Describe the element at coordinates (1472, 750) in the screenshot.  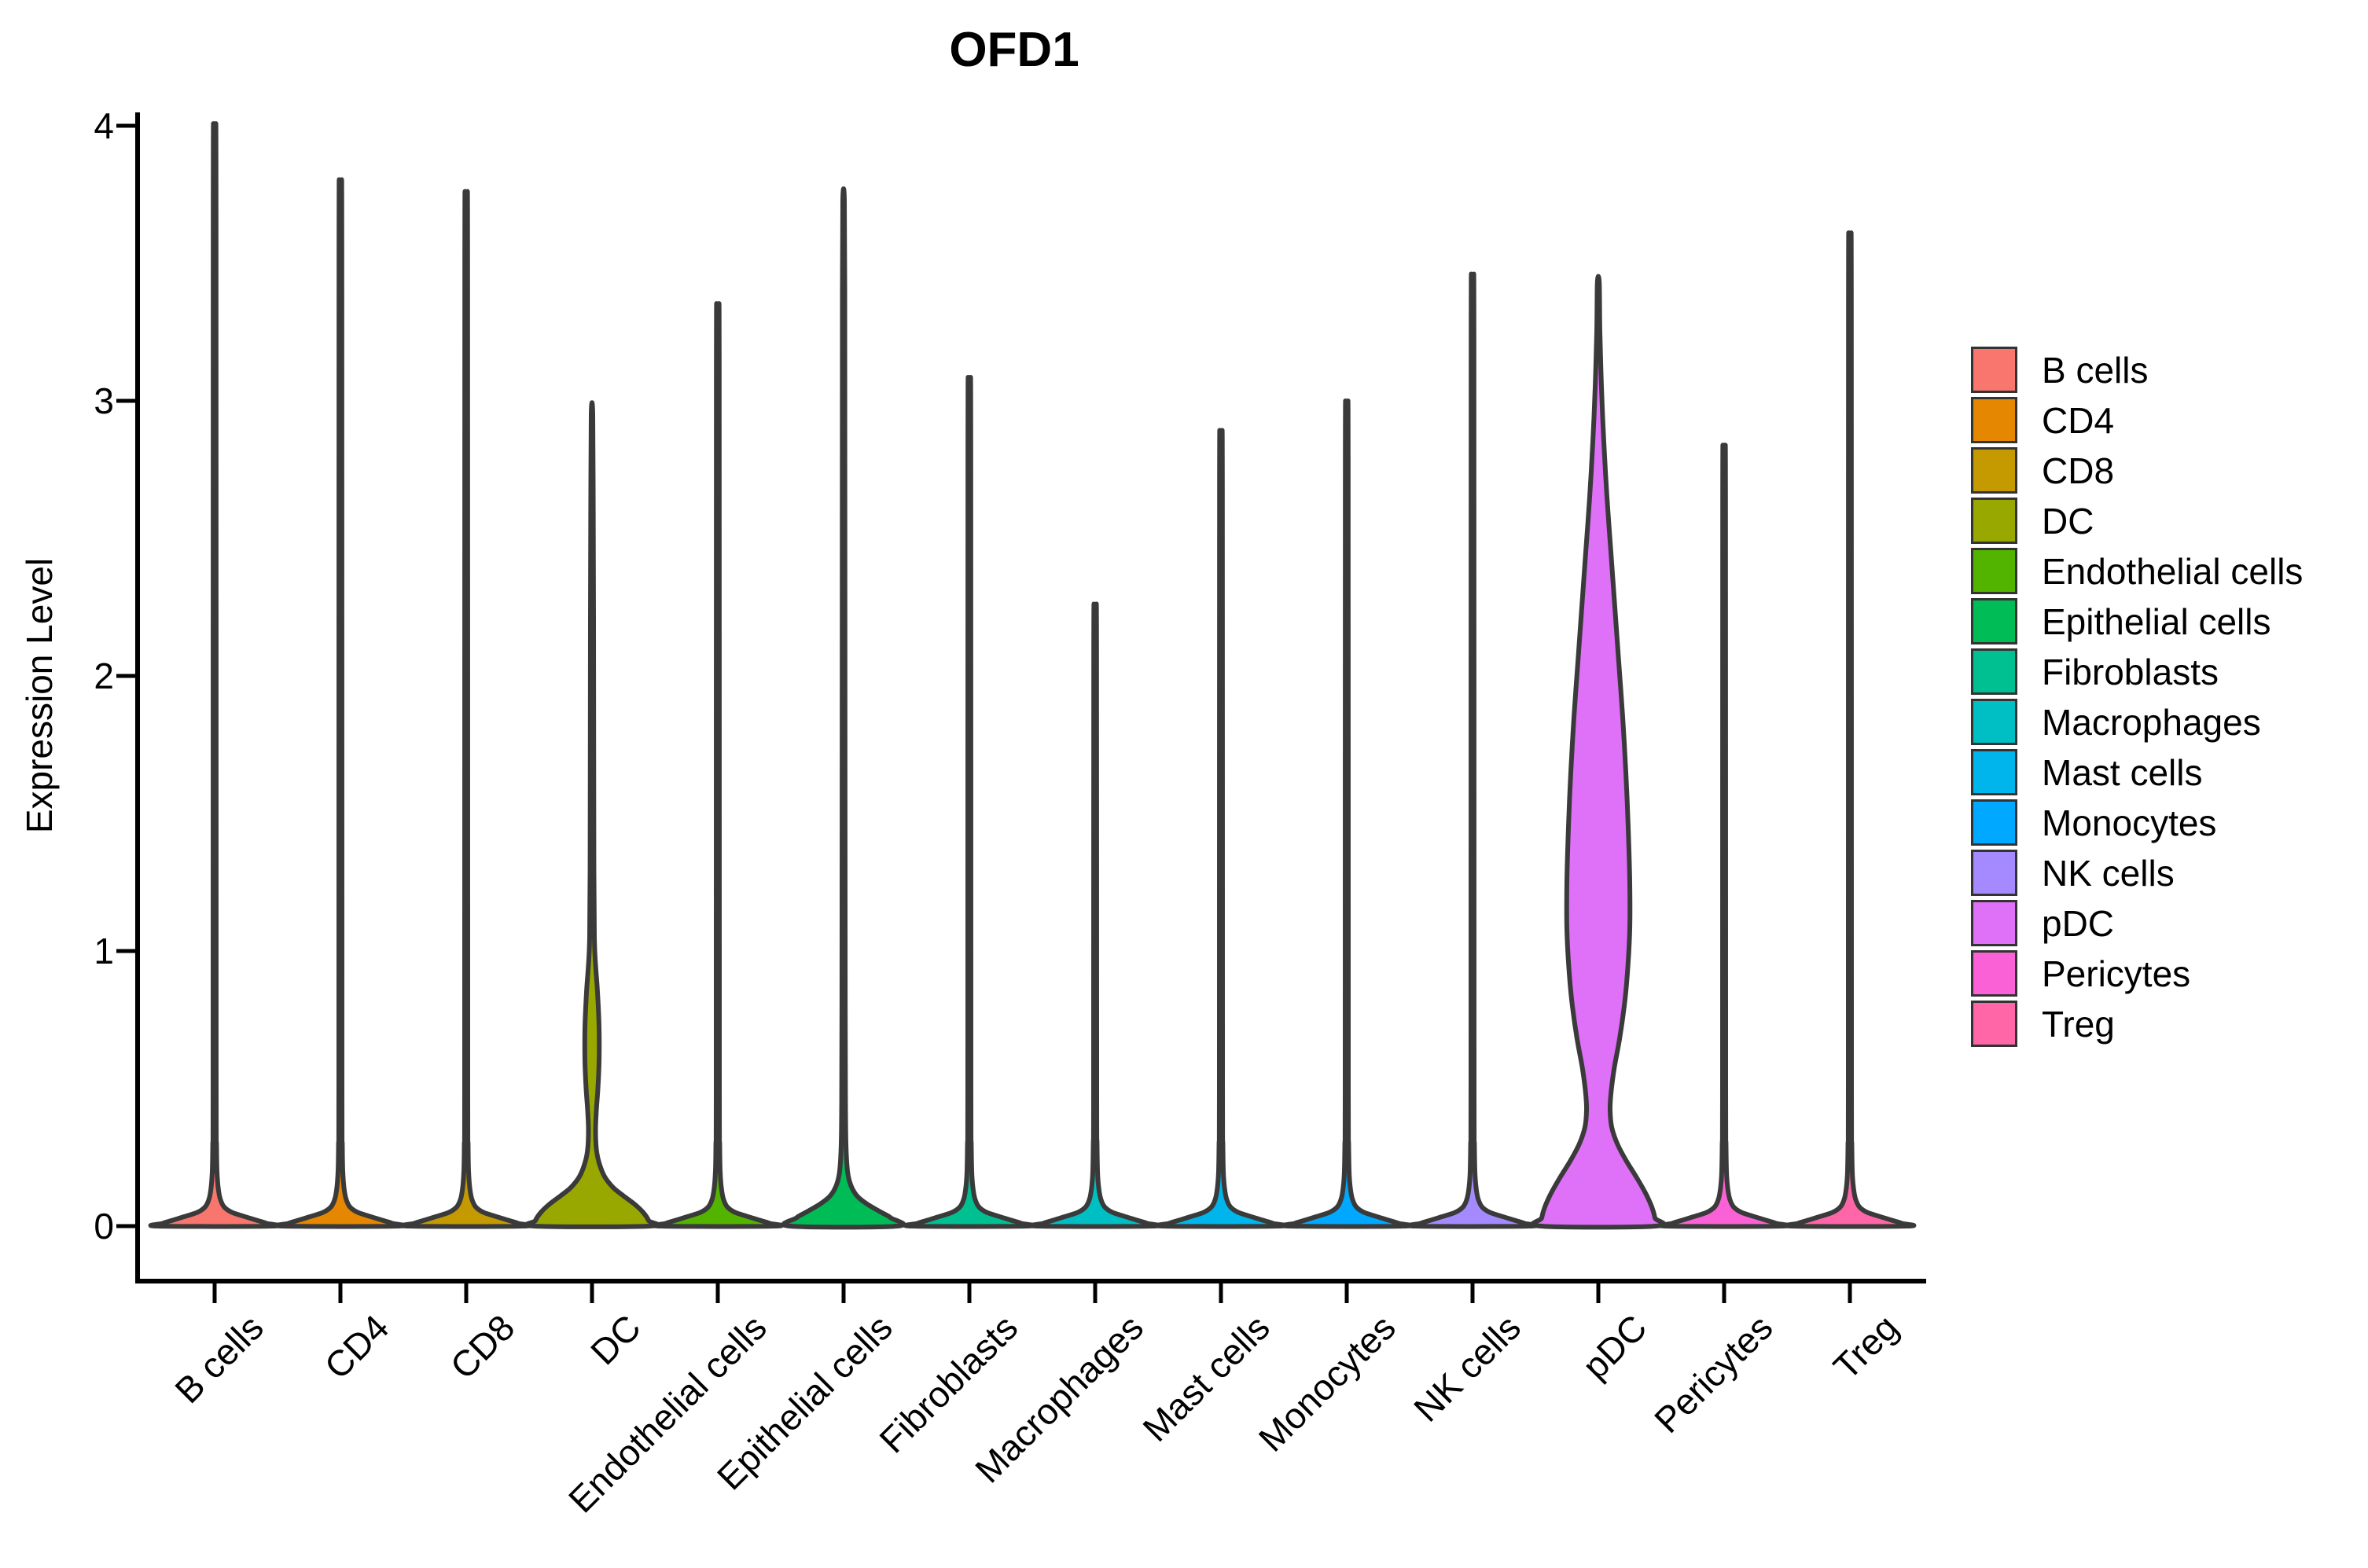
I see `violin-nk-cells` at that location.